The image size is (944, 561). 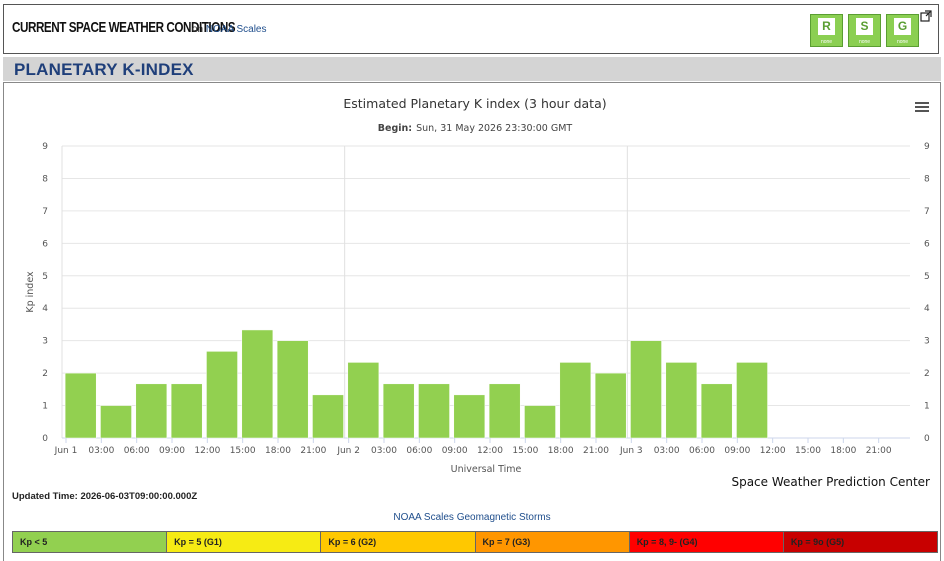 I want to click on x-axis-label: Universal Time, so click(x=486, y=469).